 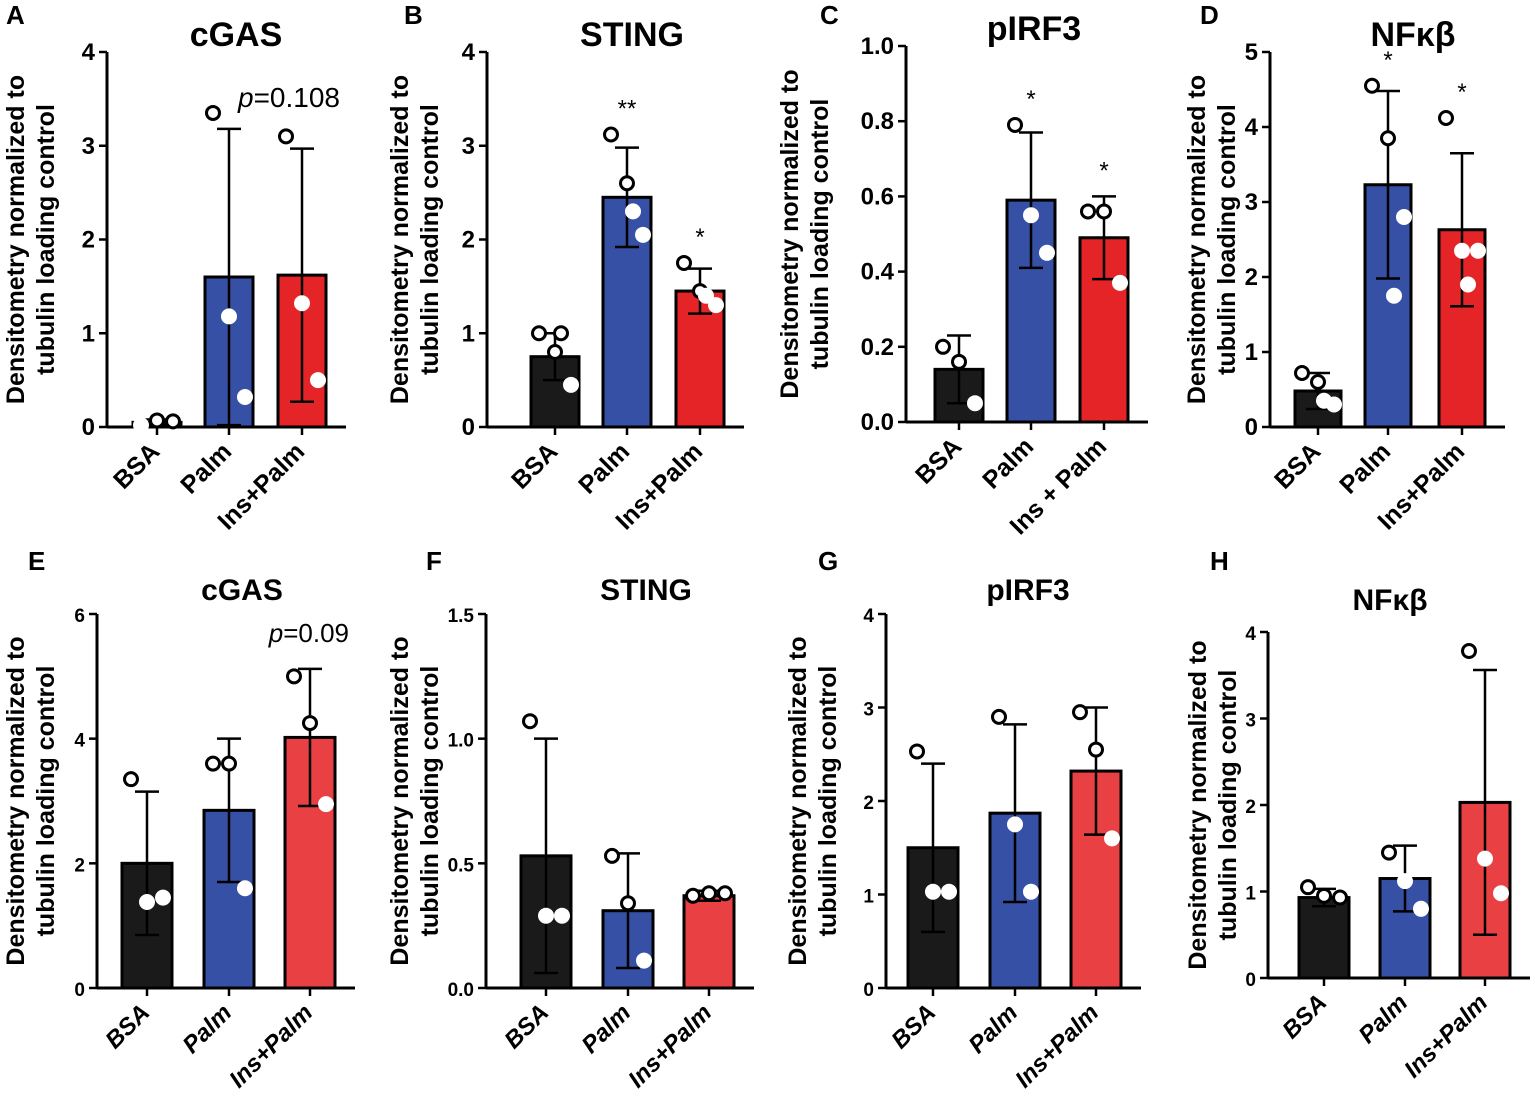 I want to click on chart-title: pIRF3, so click(x=1034, y=29).